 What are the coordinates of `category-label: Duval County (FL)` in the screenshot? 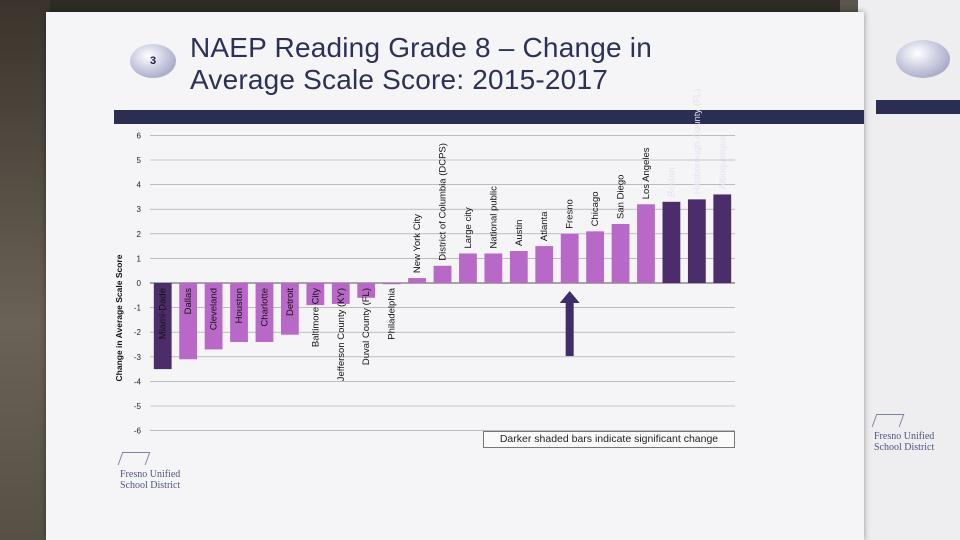 It's located at (366, 326).